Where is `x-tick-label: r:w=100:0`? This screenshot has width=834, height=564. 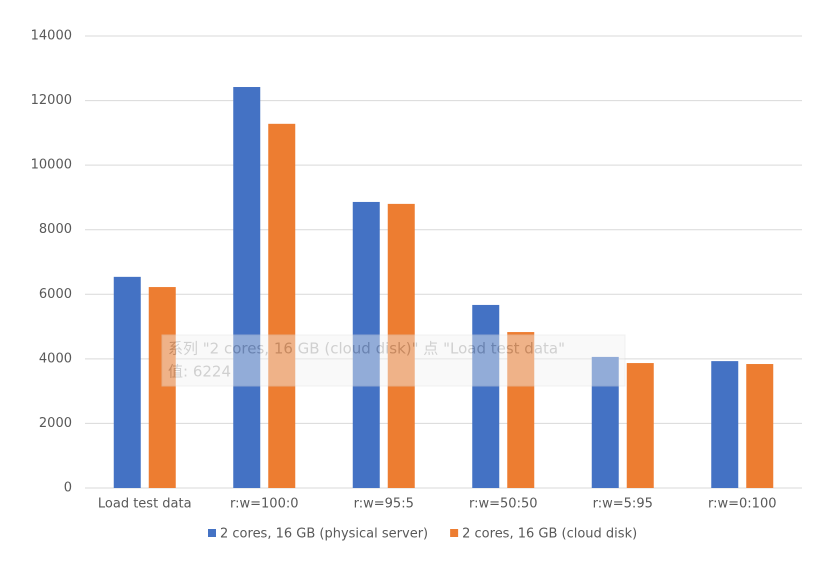
x-tick-label: r:w=100:0 is located at coordinates (264, 504).